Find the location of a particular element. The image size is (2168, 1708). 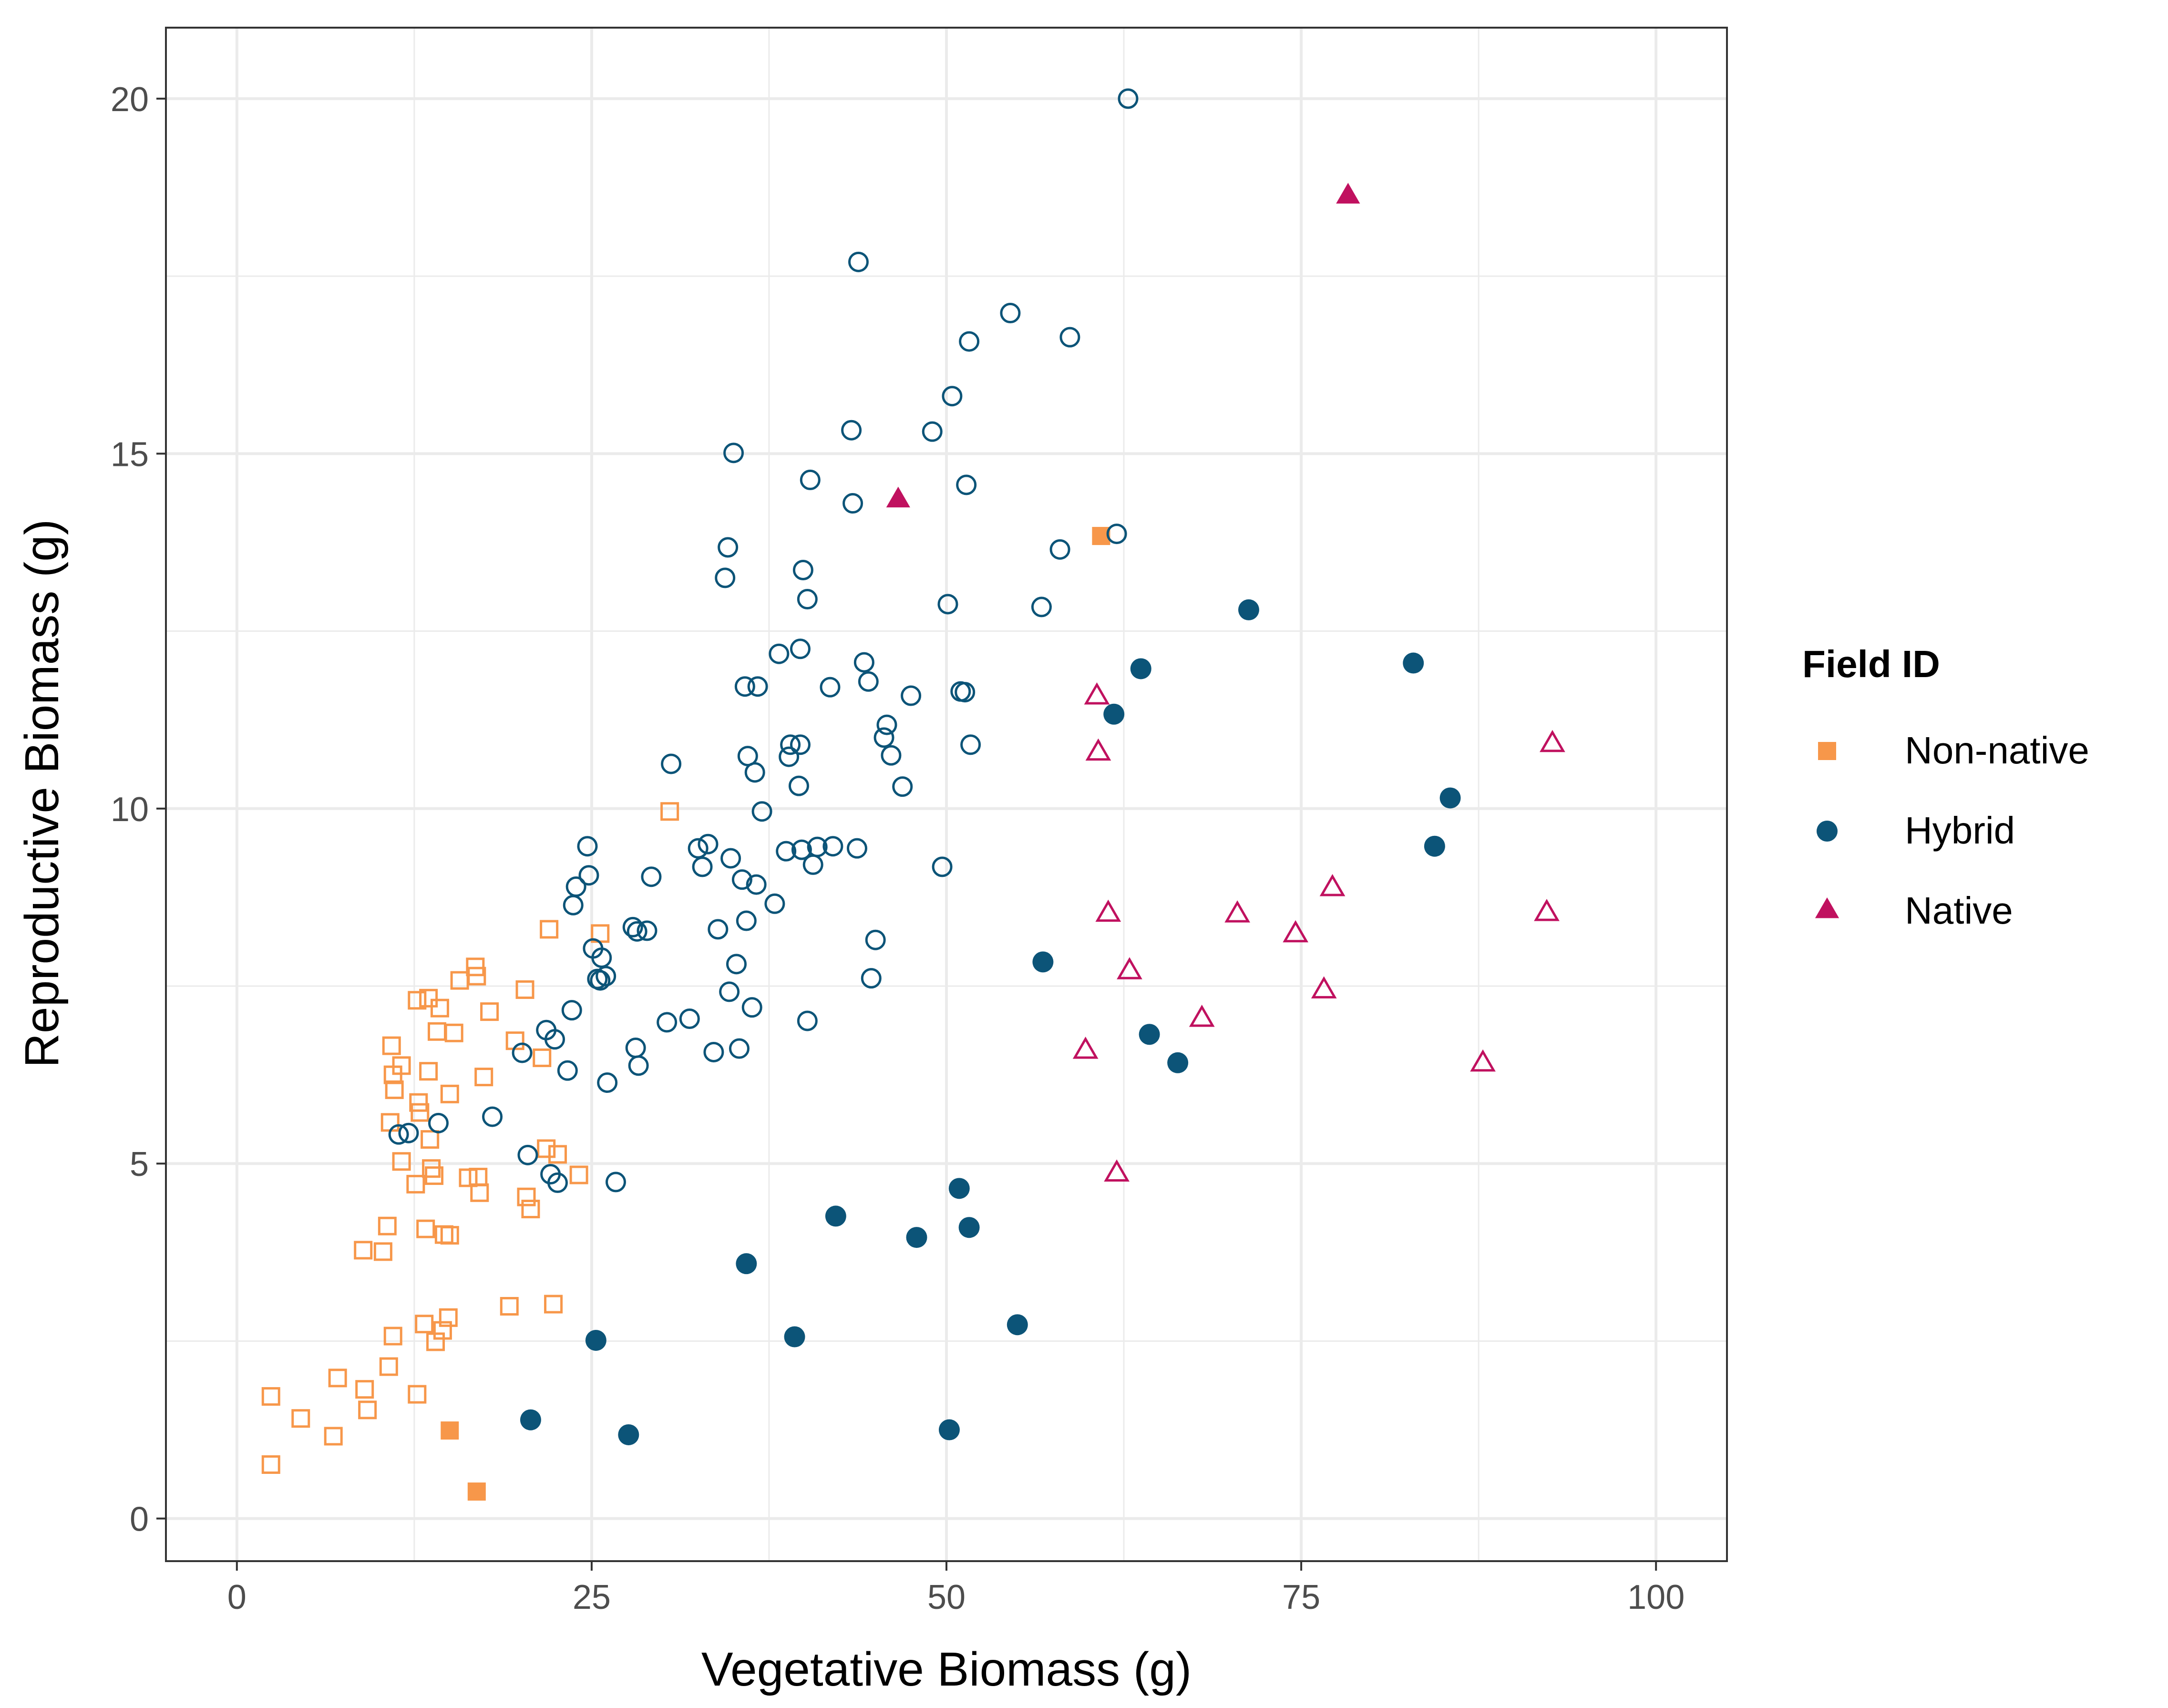

y-tick-label: 15 is located at coordinates (130, 454).